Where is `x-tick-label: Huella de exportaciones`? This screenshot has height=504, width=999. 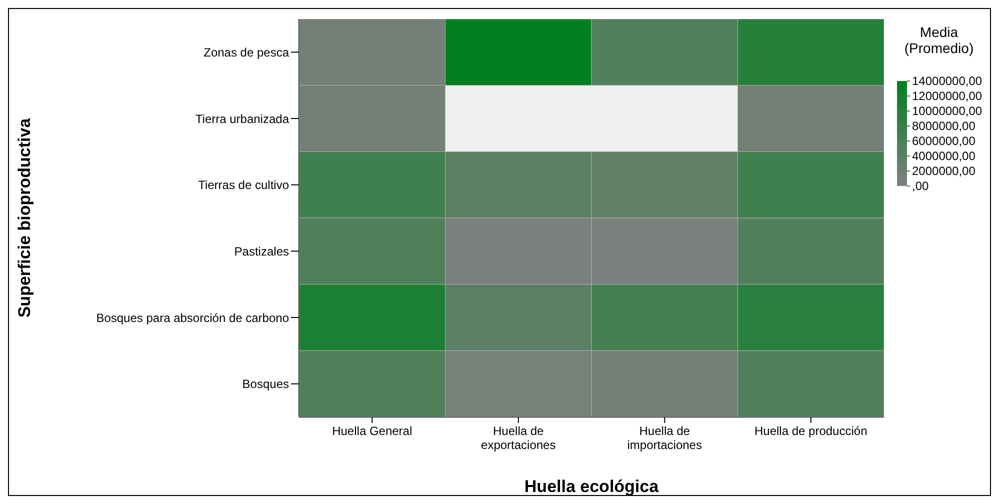 x-tick-label: Huella de exportaciones is located at coordinates (518, 438).